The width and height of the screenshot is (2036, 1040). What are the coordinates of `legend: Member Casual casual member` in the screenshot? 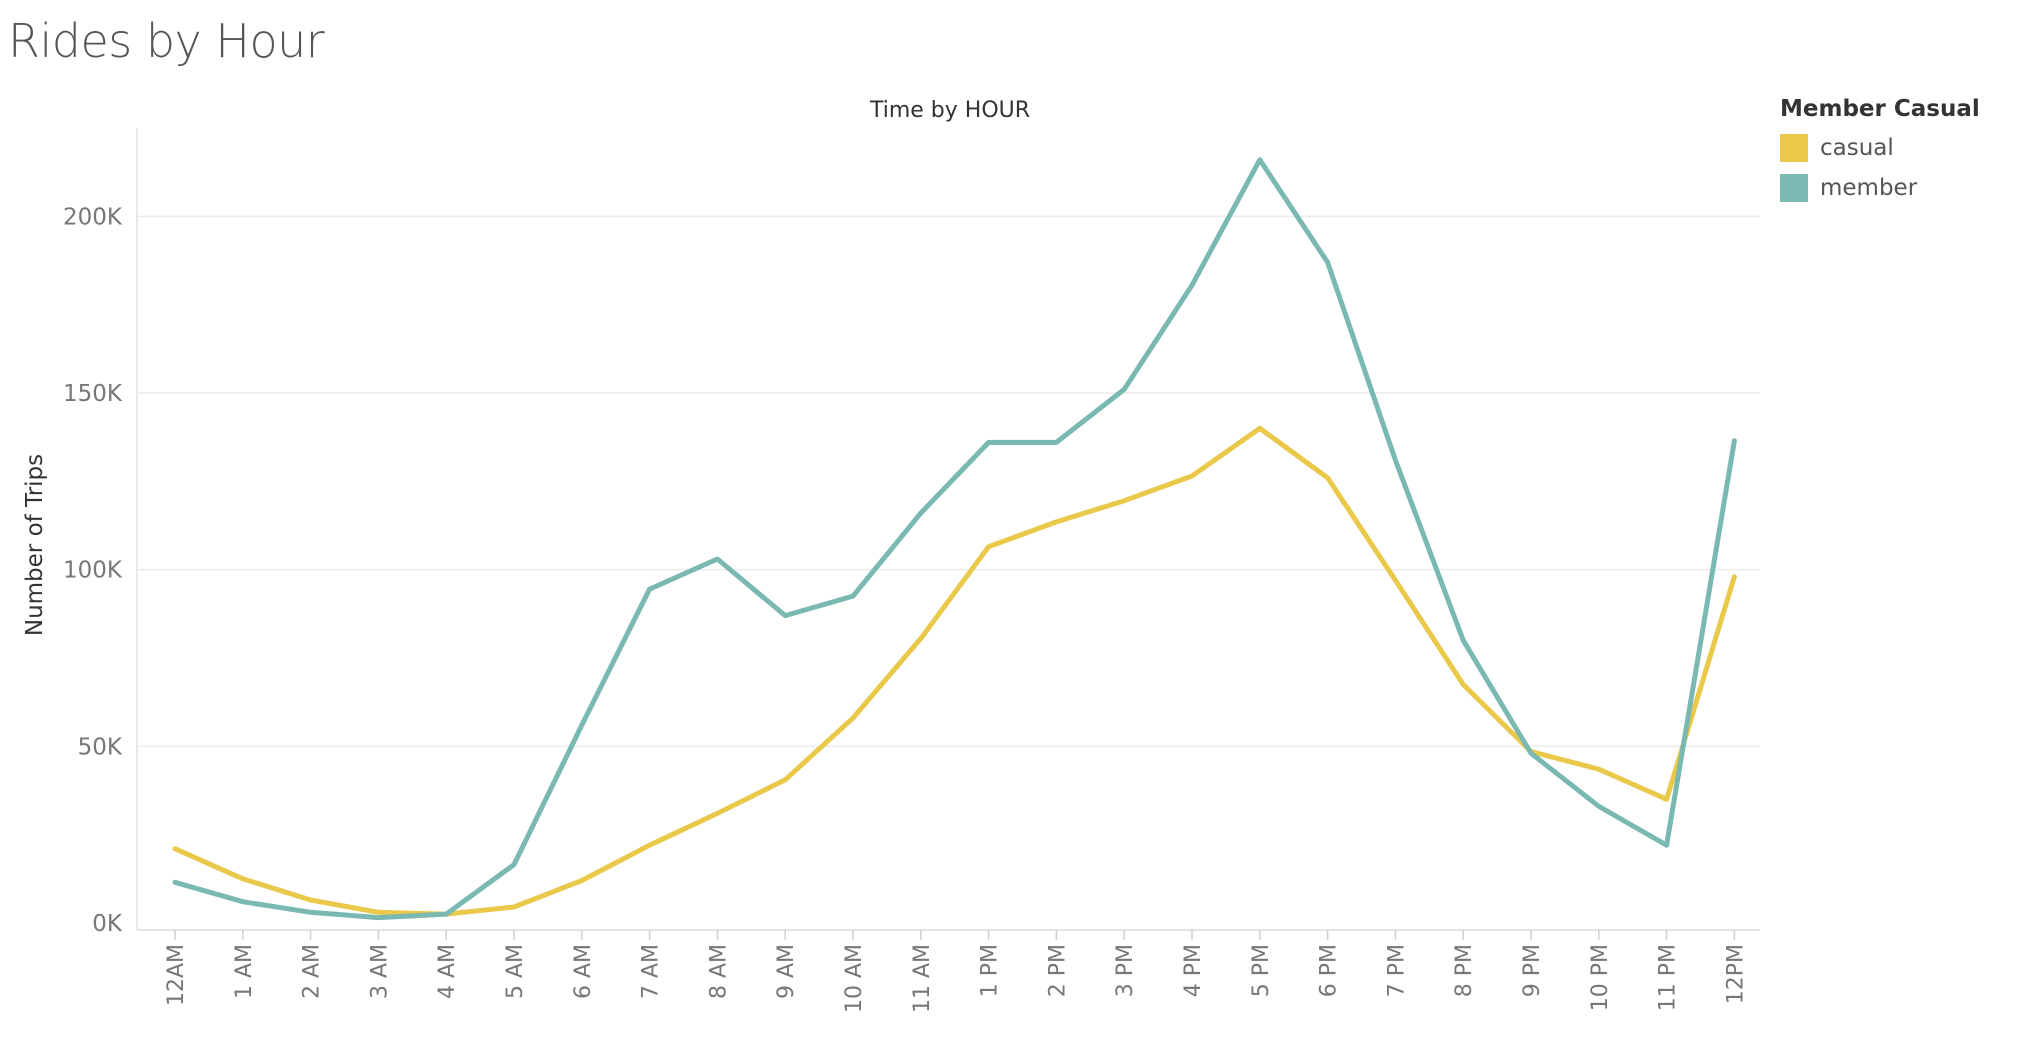 It's located at (1880, 152).